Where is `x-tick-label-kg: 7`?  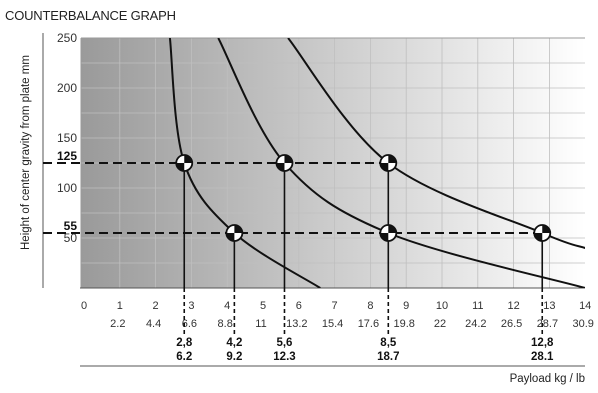
x-tick-label-kg: 7 is located at coordinates (335, 306).